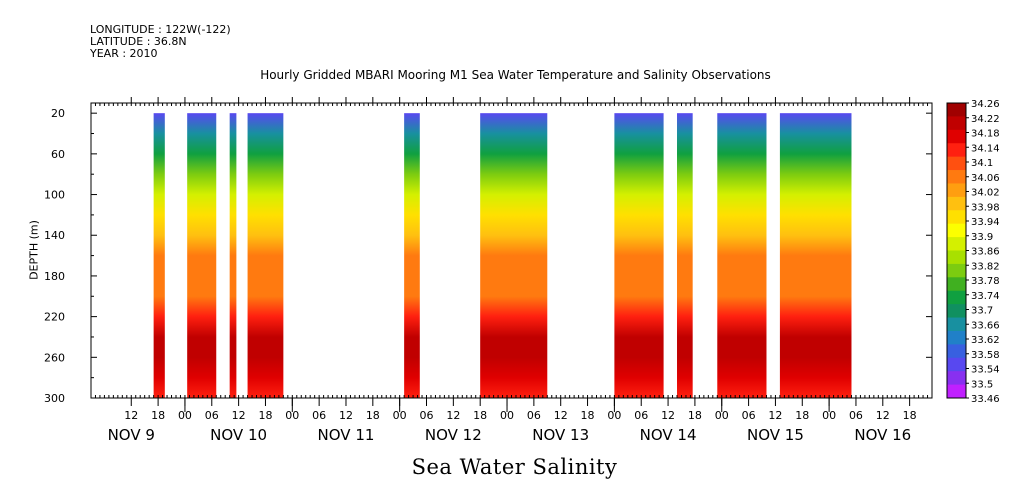  What do you see at coordinates (985, 119) in the screenshot?
I see `colorbar-label: 34.22` at bounding box center [985, 119].